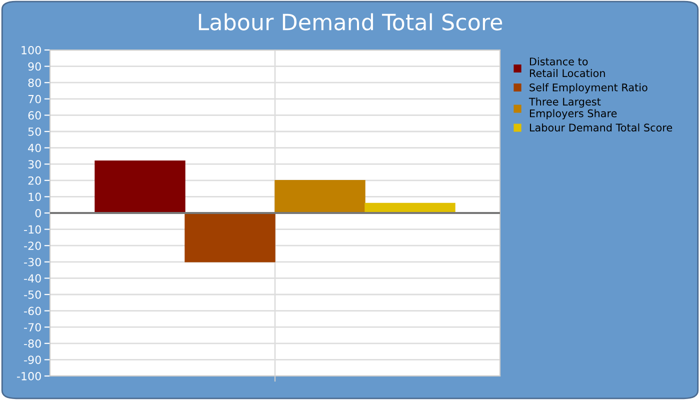 The image size is (700, 400). Describe the element at coordinates (34, 131) in the screenshot. I see `y-tick-label: 50` at that location.